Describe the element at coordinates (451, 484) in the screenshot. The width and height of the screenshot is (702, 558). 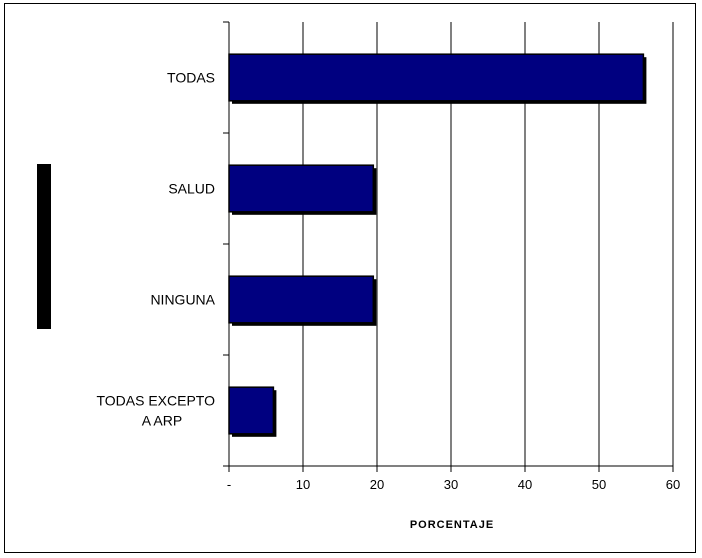
I see `x-tick-label-30: 30` at that location.